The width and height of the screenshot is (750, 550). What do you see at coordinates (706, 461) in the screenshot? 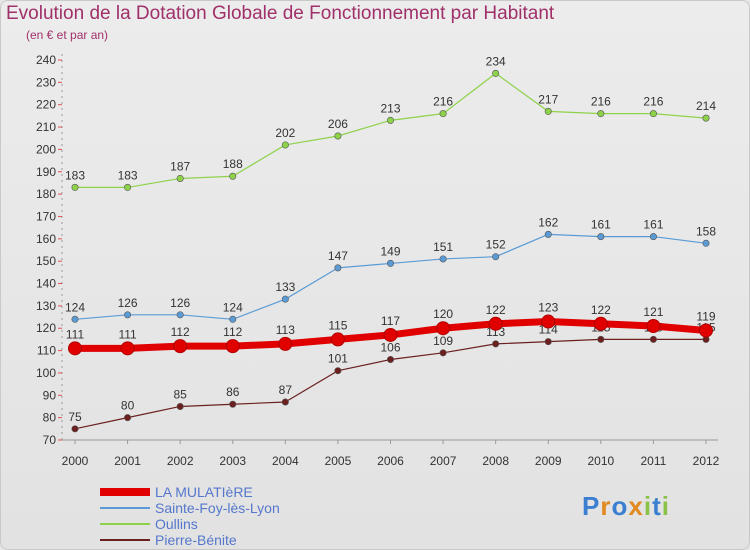
I see `x-tick-label: 2012` at bounding box center [706, 461].